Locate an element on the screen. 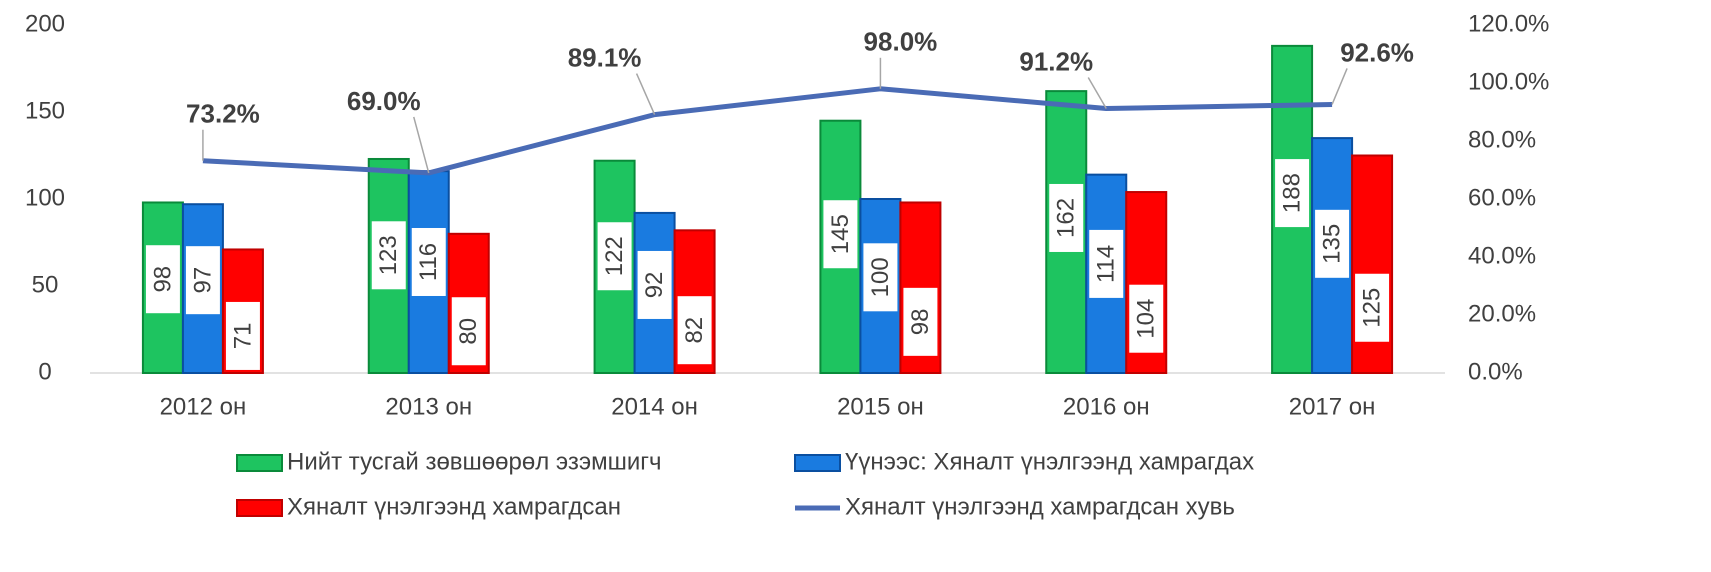 The width and height of the screenshot is (1711, 572). bar-label-group: 71 is located at coordinates (242, 335).